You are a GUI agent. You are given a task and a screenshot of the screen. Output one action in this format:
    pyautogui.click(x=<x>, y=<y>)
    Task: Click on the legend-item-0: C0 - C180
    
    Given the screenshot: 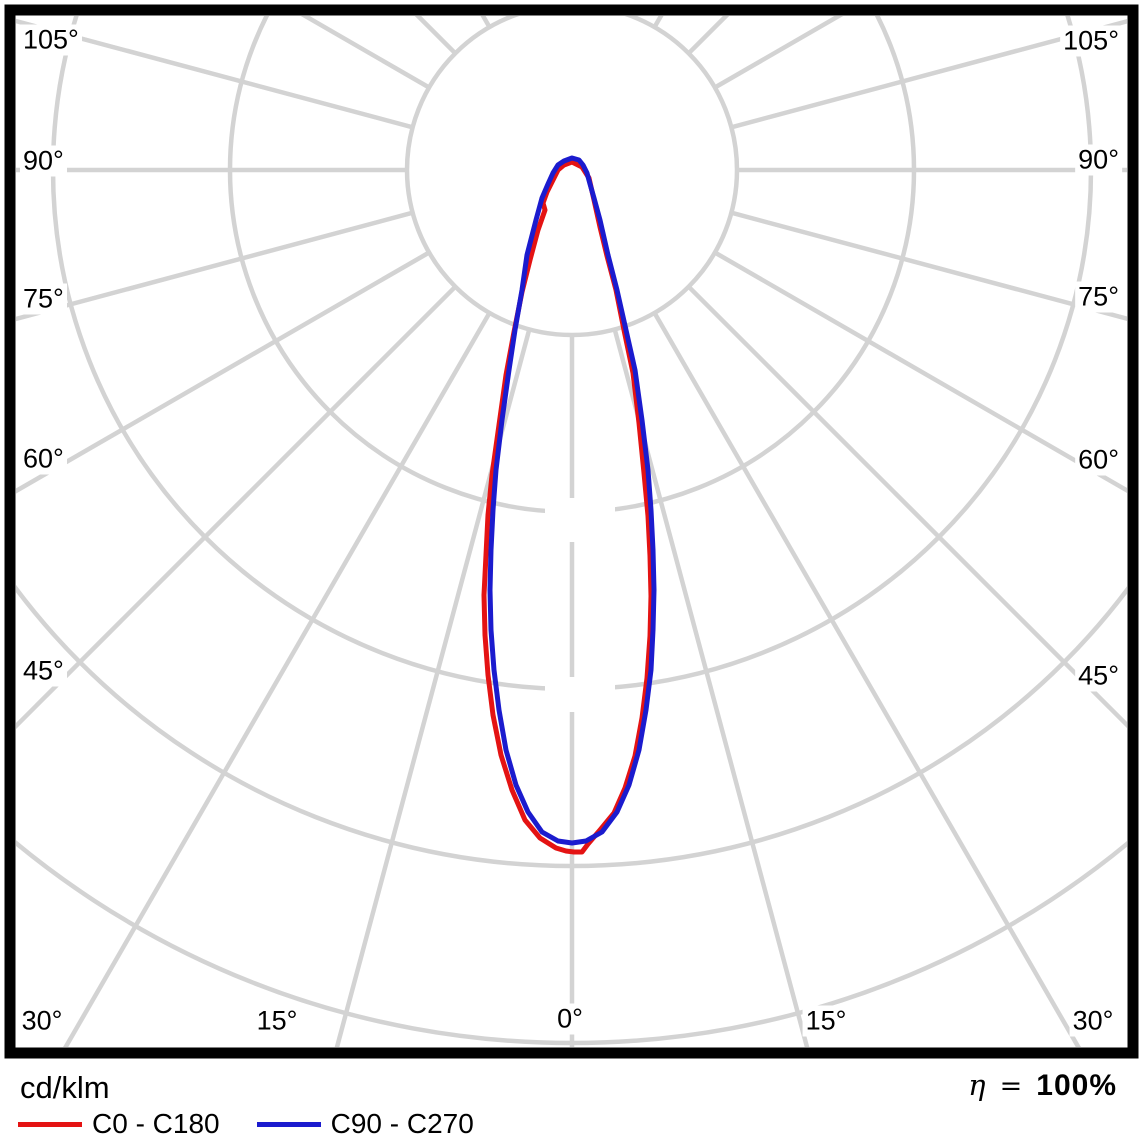 What is the action you would take?
    pyautogui.click(x=119, y=1124)
    